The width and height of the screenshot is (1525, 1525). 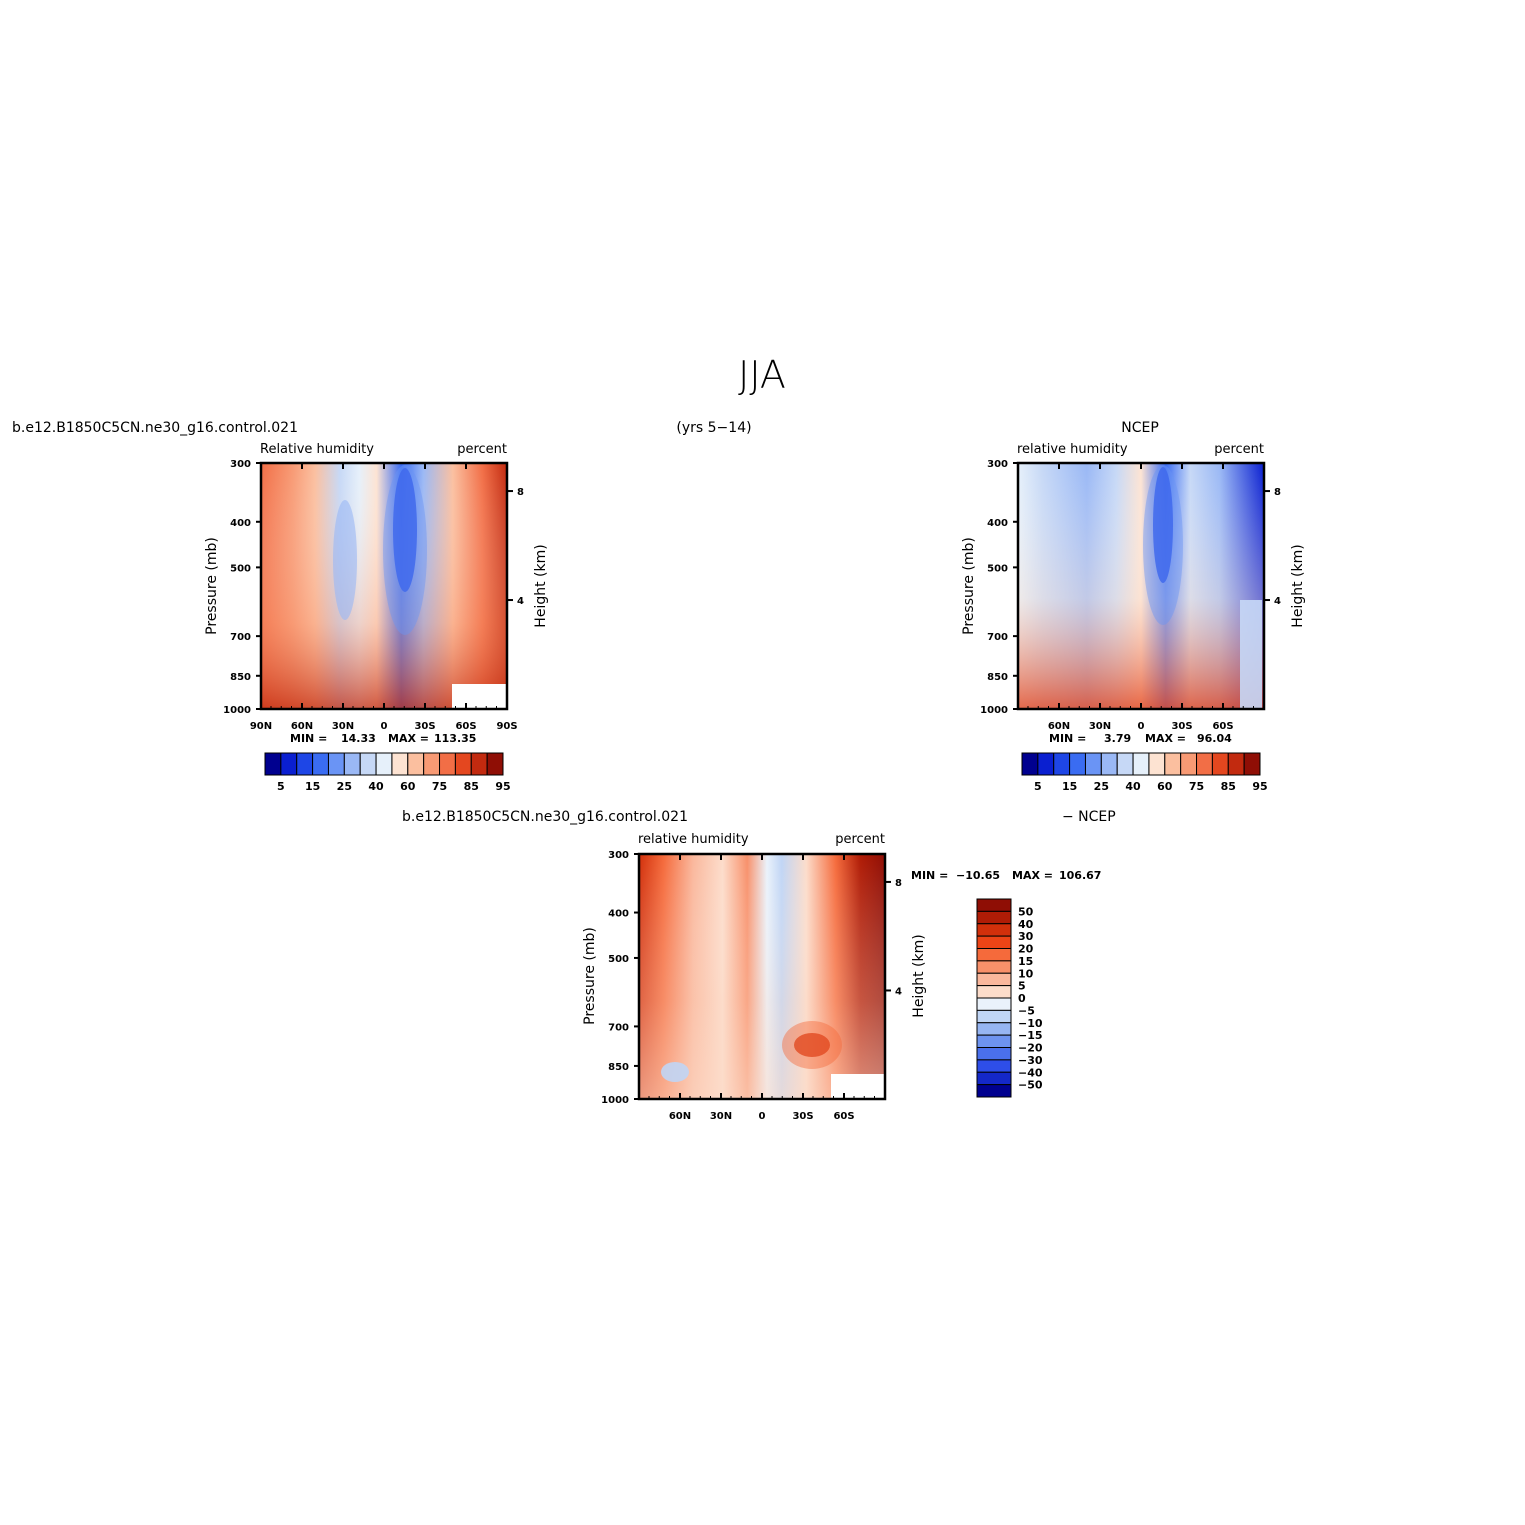 What do you see at coordinates (376, 786) in the screenshot?
I see `panel-a-colorbar-label: 40` at bounding box center [376, 786].